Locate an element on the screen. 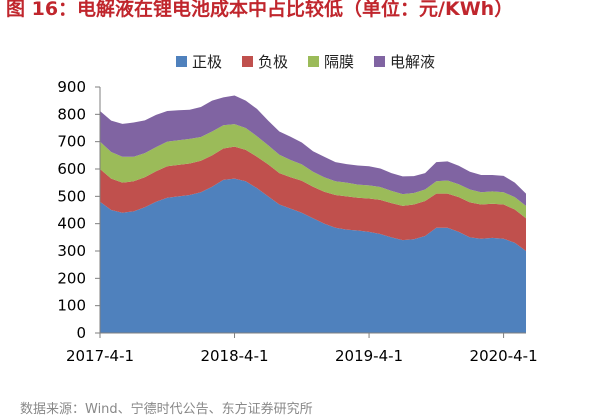 This screenshot has height=417, width=611. legend-swatch-cathode is located at coordinates (181, 61).